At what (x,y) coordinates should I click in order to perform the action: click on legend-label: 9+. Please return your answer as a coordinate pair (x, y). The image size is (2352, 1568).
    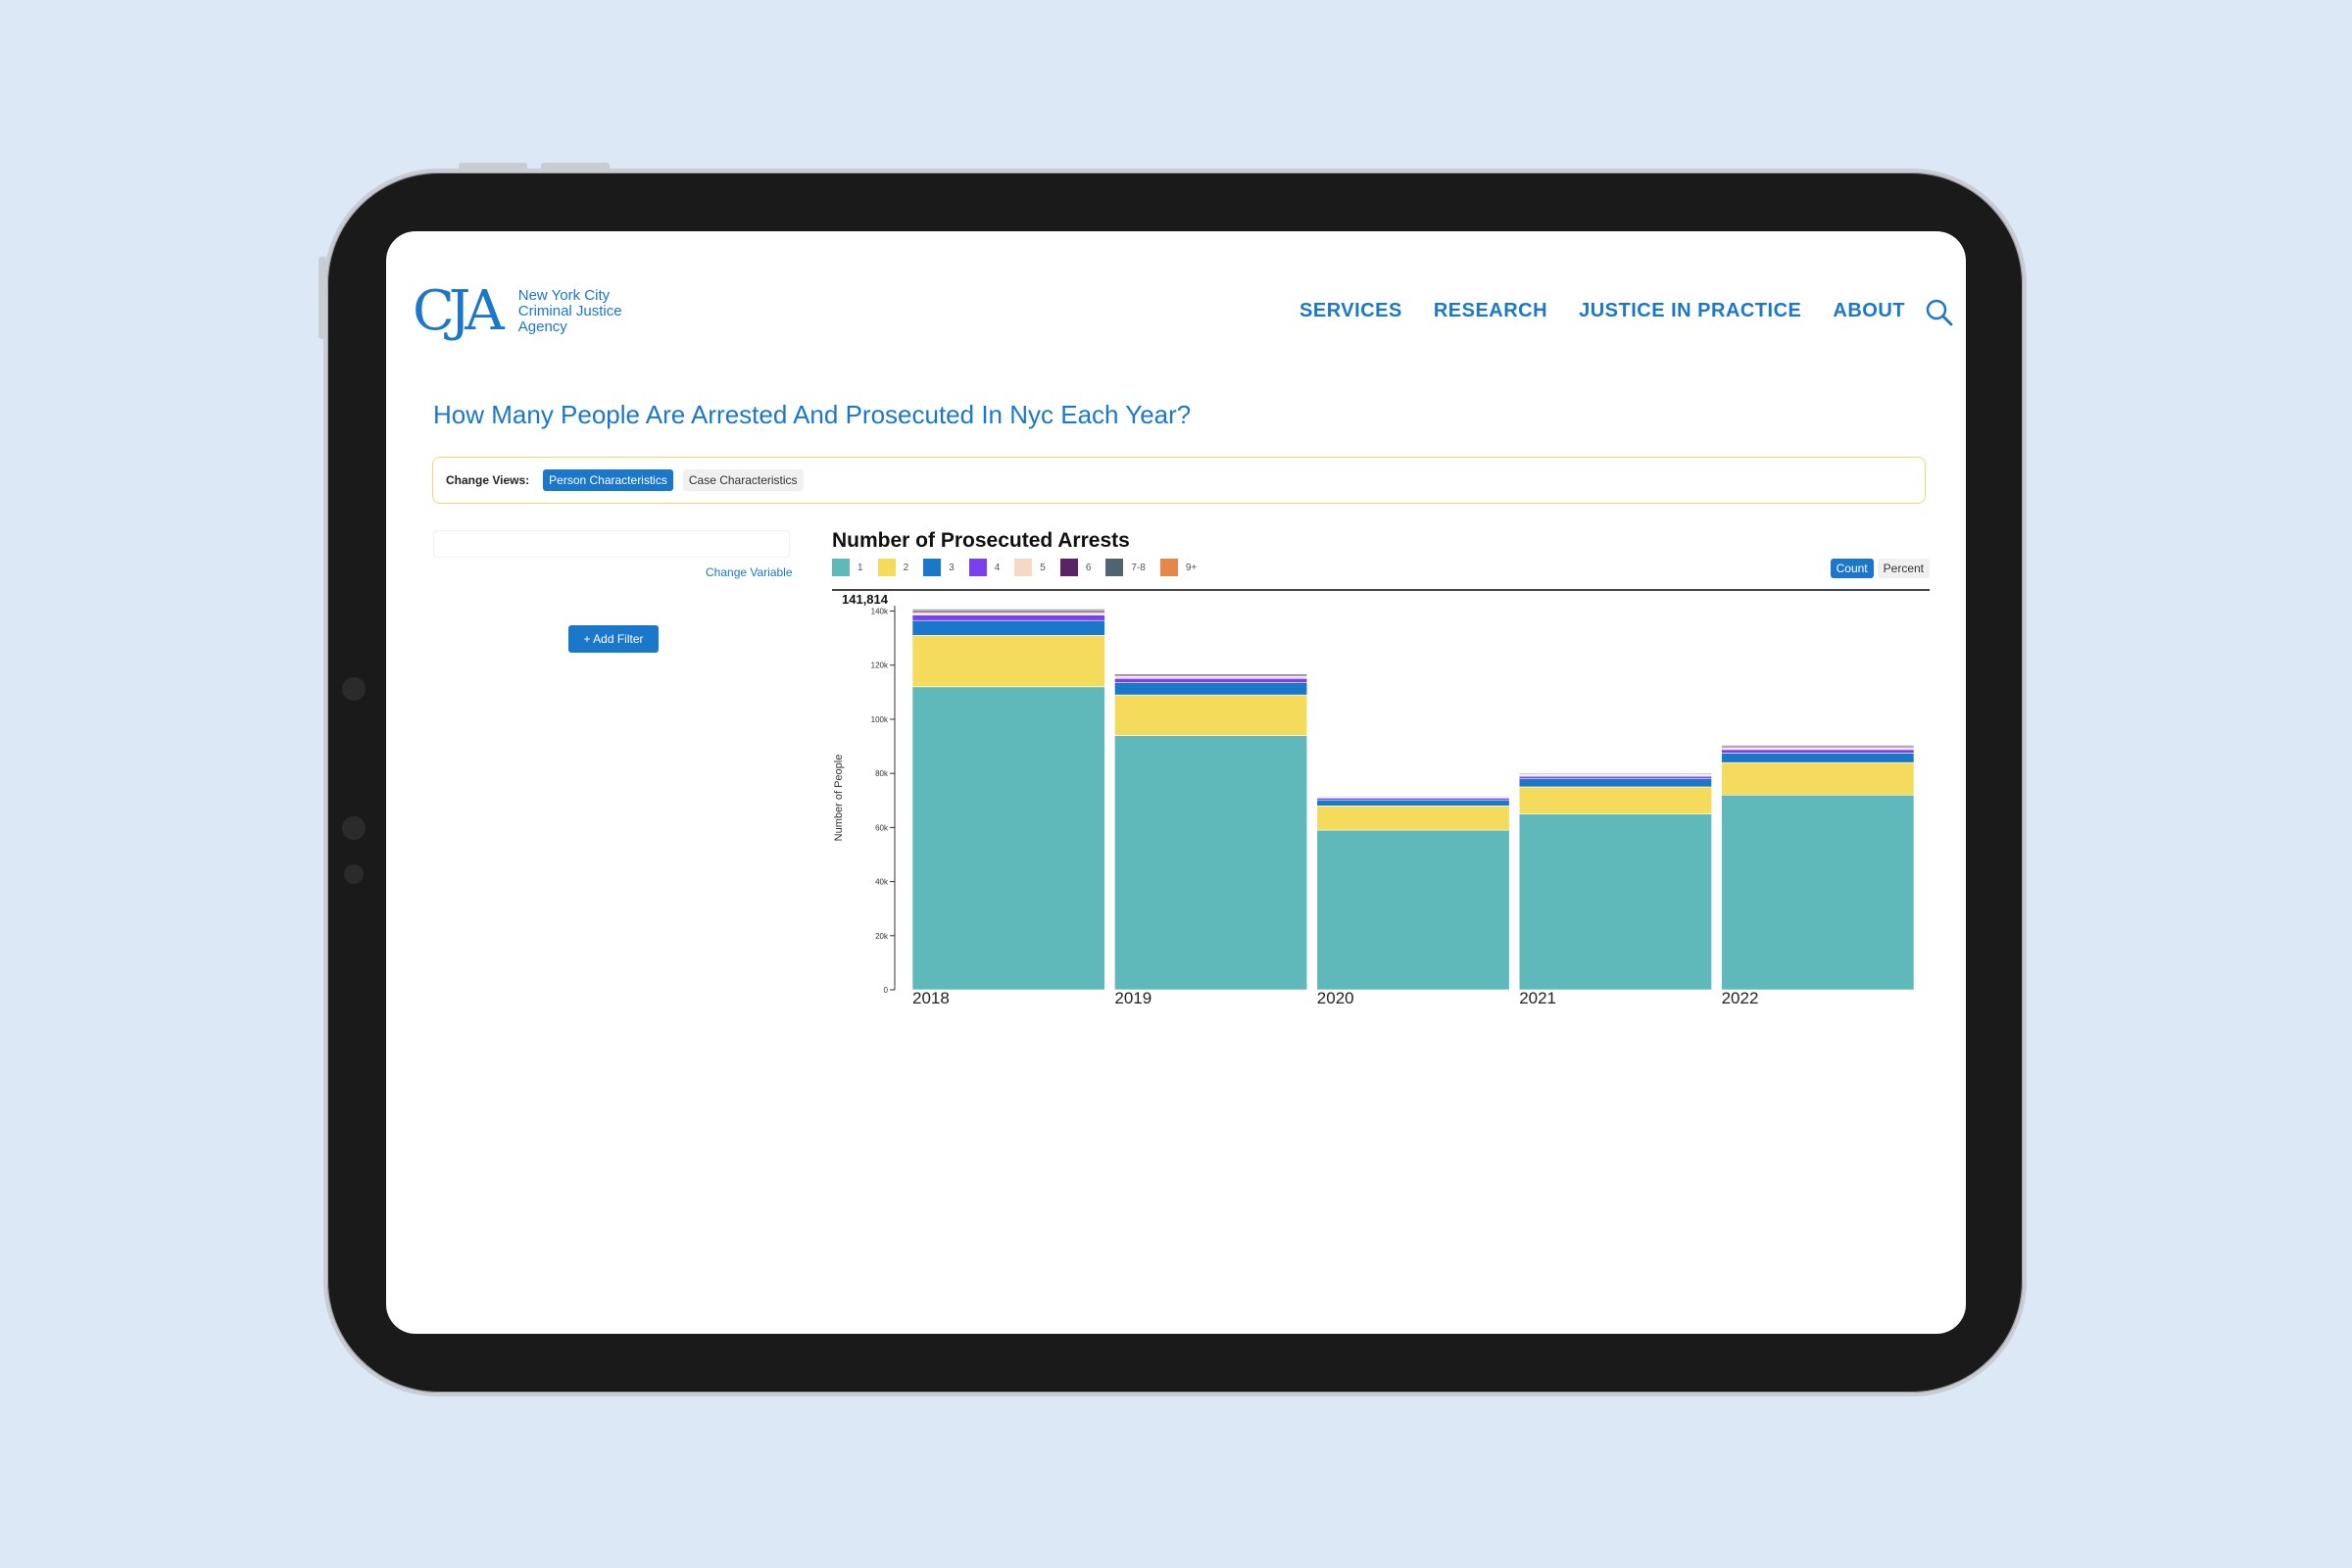
    Looking at the image, I should click on (1191, 567).